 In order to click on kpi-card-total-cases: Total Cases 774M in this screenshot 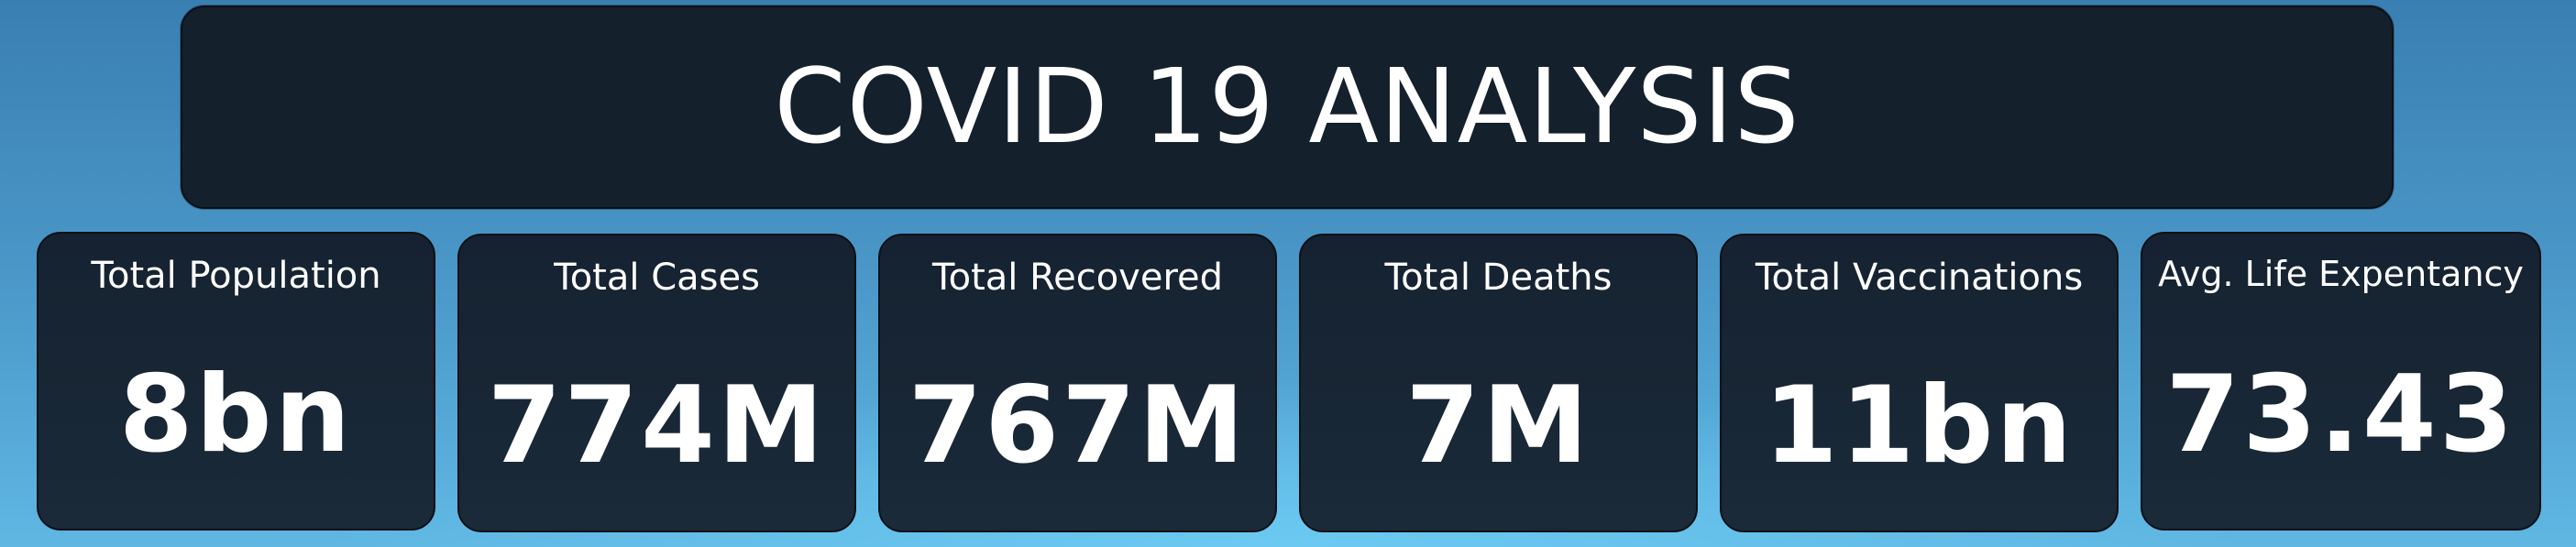, I will do `click(656, 383)`.